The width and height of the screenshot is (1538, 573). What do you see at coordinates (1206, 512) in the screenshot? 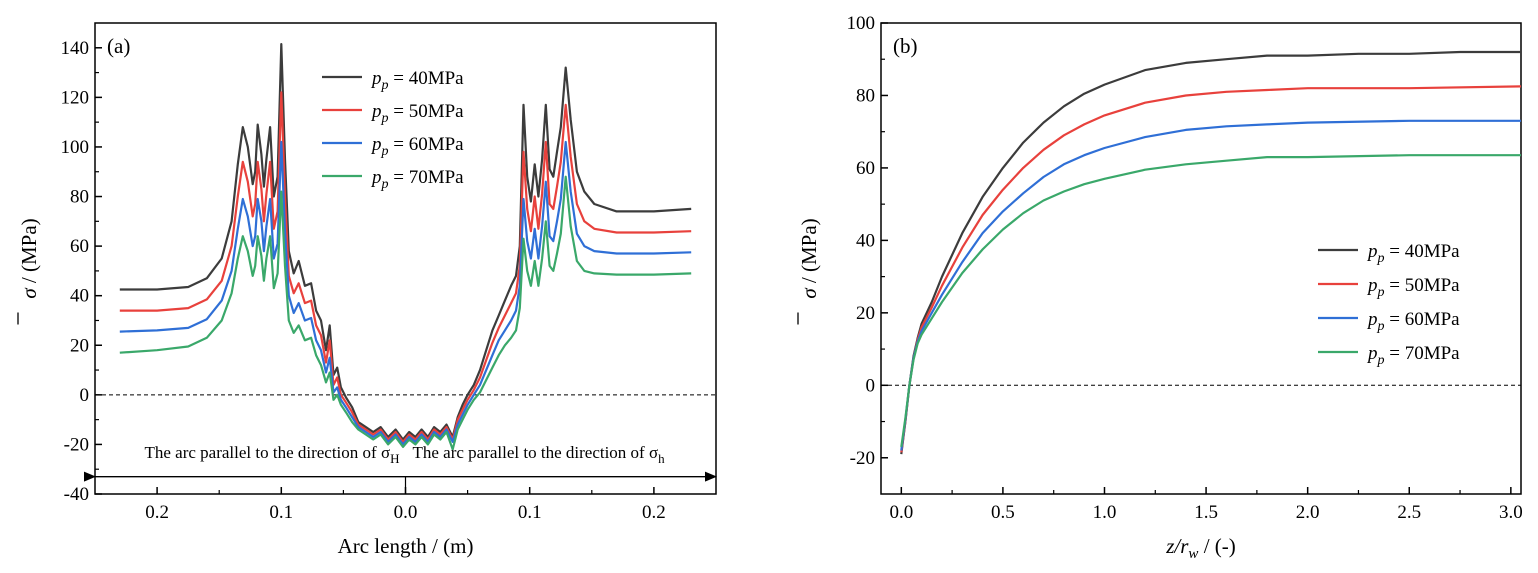
I see `x-tick-label: 1.5` at bounding box center [1206, 512].